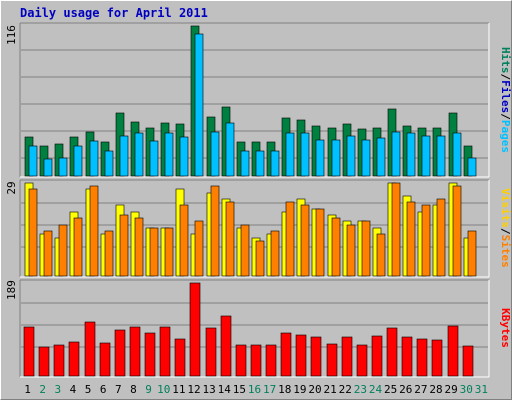 The width and height of the screenshot is (512, 400). I want to click on legend-top-part-3: /, so click(505, 116).